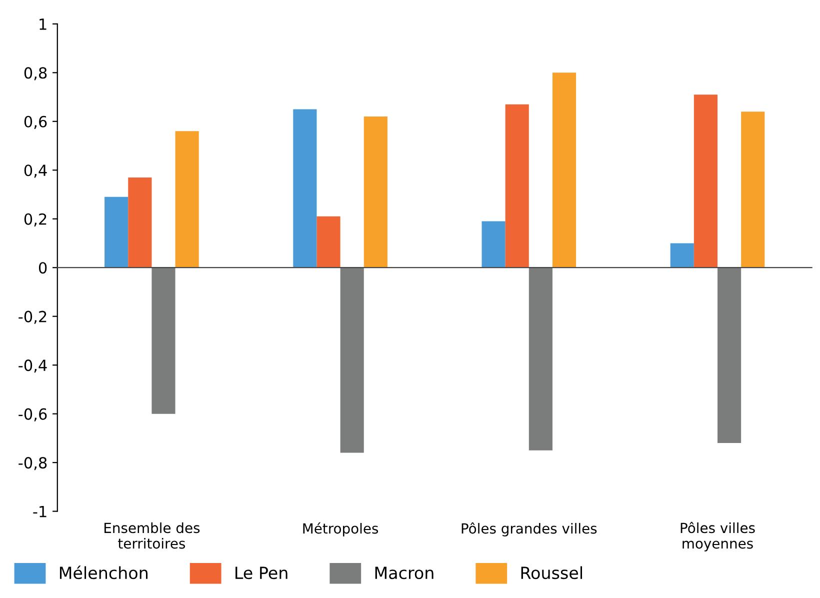 The height and width of the screenshot is (598, 820). What do you see at coordinates (529, 529) in the screenshot?
I see `x-tick-label: Pôles grandes villes` at bounding box center [529, 529].